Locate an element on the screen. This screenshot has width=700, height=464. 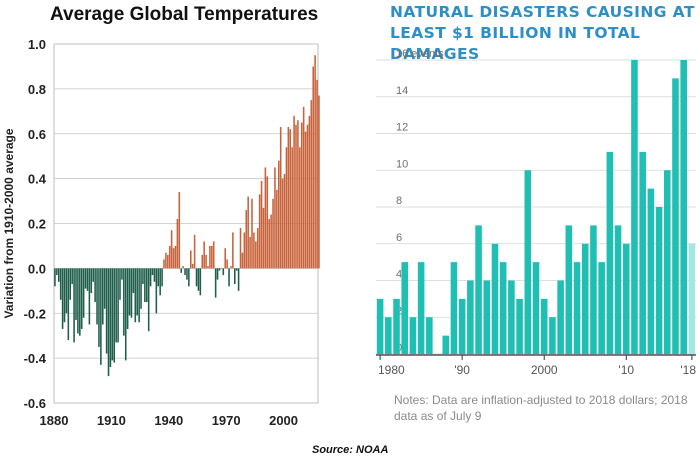
temp-x-tick-label: 1940 is located at coordinates (168, 420).